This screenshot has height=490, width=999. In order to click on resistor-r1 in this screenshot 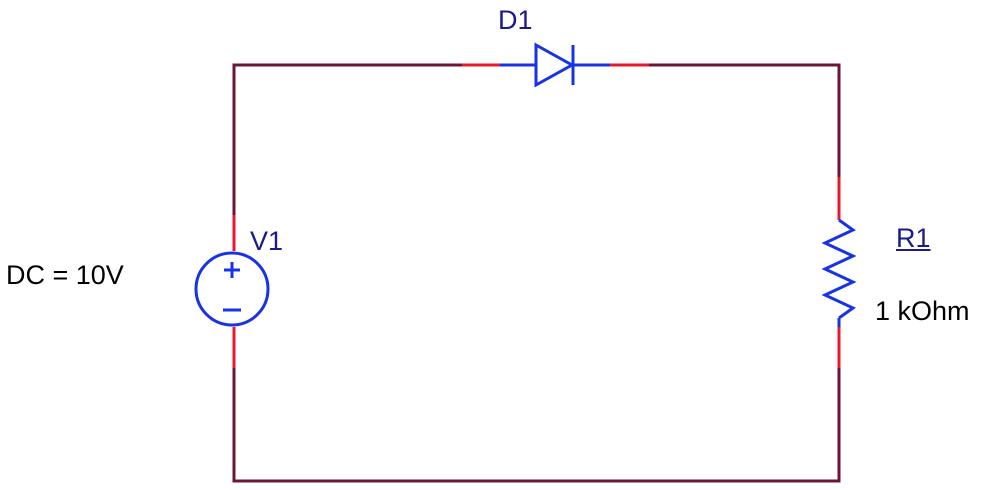, I will do `click(839, 272)`.